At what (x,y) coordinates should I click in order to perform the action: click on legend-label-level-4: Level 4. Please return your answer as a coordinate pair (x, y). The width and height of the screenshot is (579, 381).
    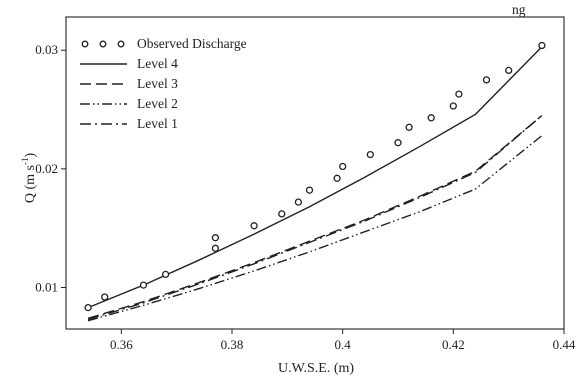
    Looking at the image, I should click on (157, 63).